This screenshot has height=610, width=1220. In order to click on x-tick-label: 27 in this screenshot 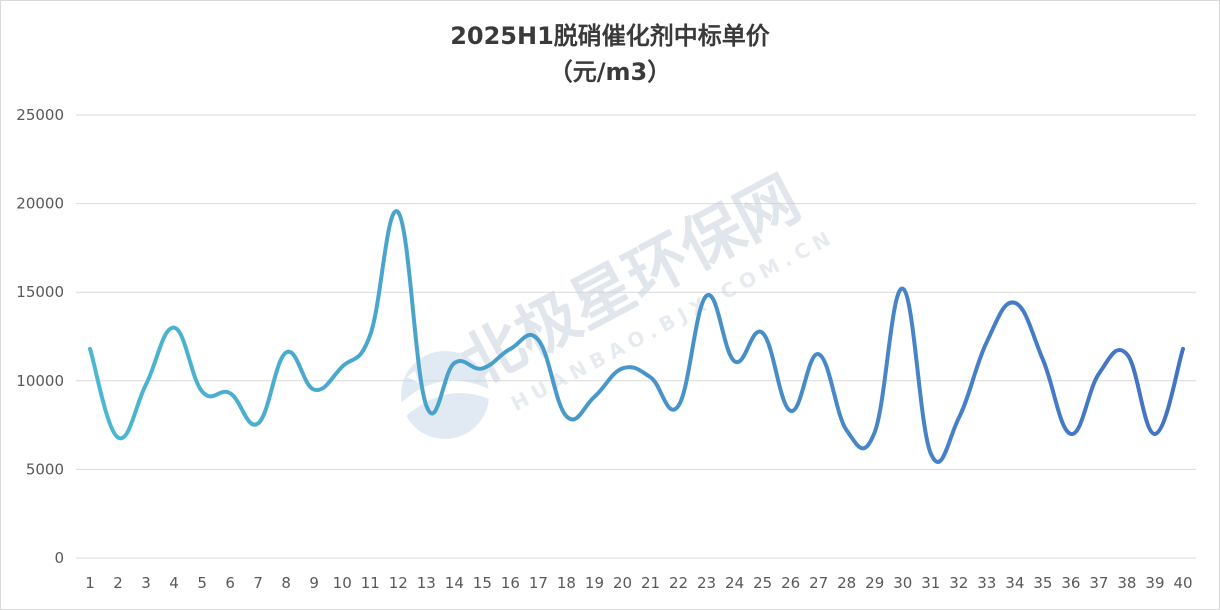, I will do `click(818, 583)`.